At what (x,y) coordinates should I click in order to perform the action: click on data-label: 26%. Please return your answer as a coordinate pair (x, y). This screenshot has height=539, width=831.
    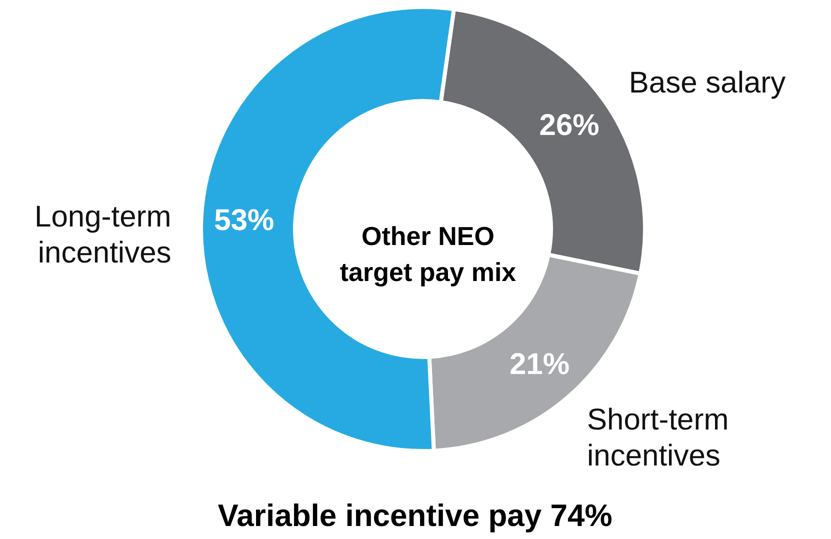
    Looking at the image, I should click on (569, 125).